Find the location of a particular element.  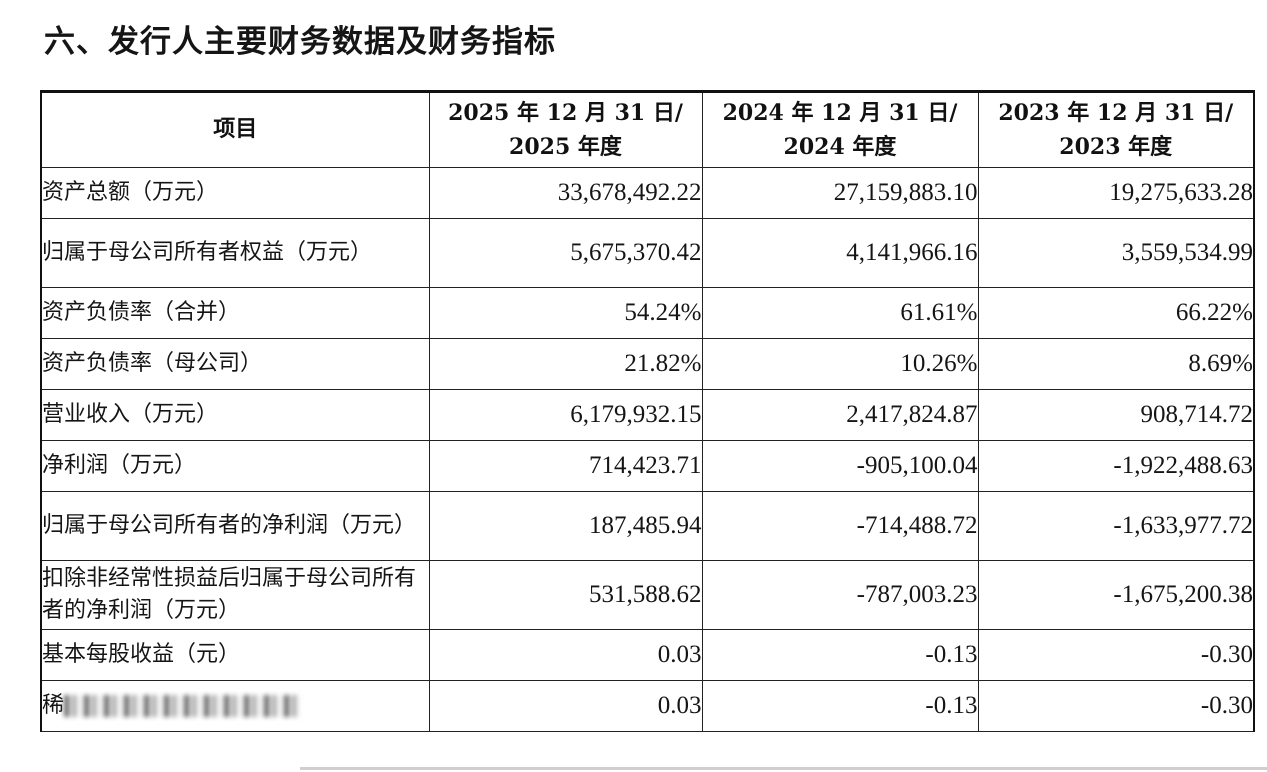

value-2024: -787,003.23 is located at coordinates (840, 595).